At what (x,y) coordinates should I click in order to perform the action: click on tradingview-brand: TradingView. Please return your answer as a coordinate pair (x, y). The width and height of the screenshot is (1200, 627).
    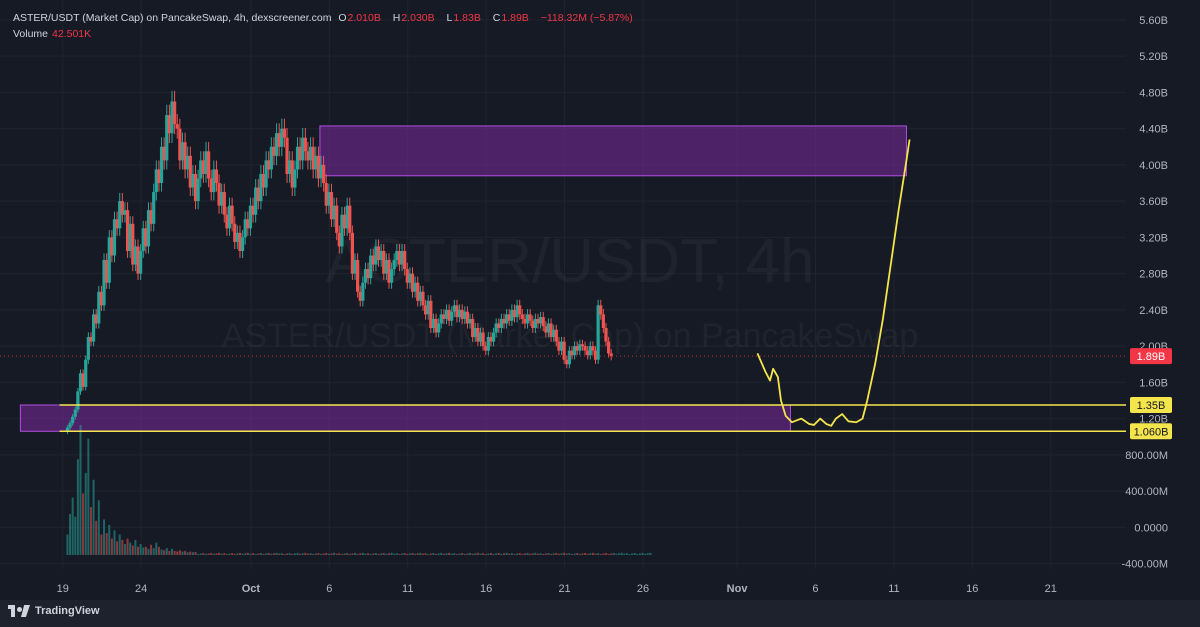
    Looking at the image, I should click on (67, 611).